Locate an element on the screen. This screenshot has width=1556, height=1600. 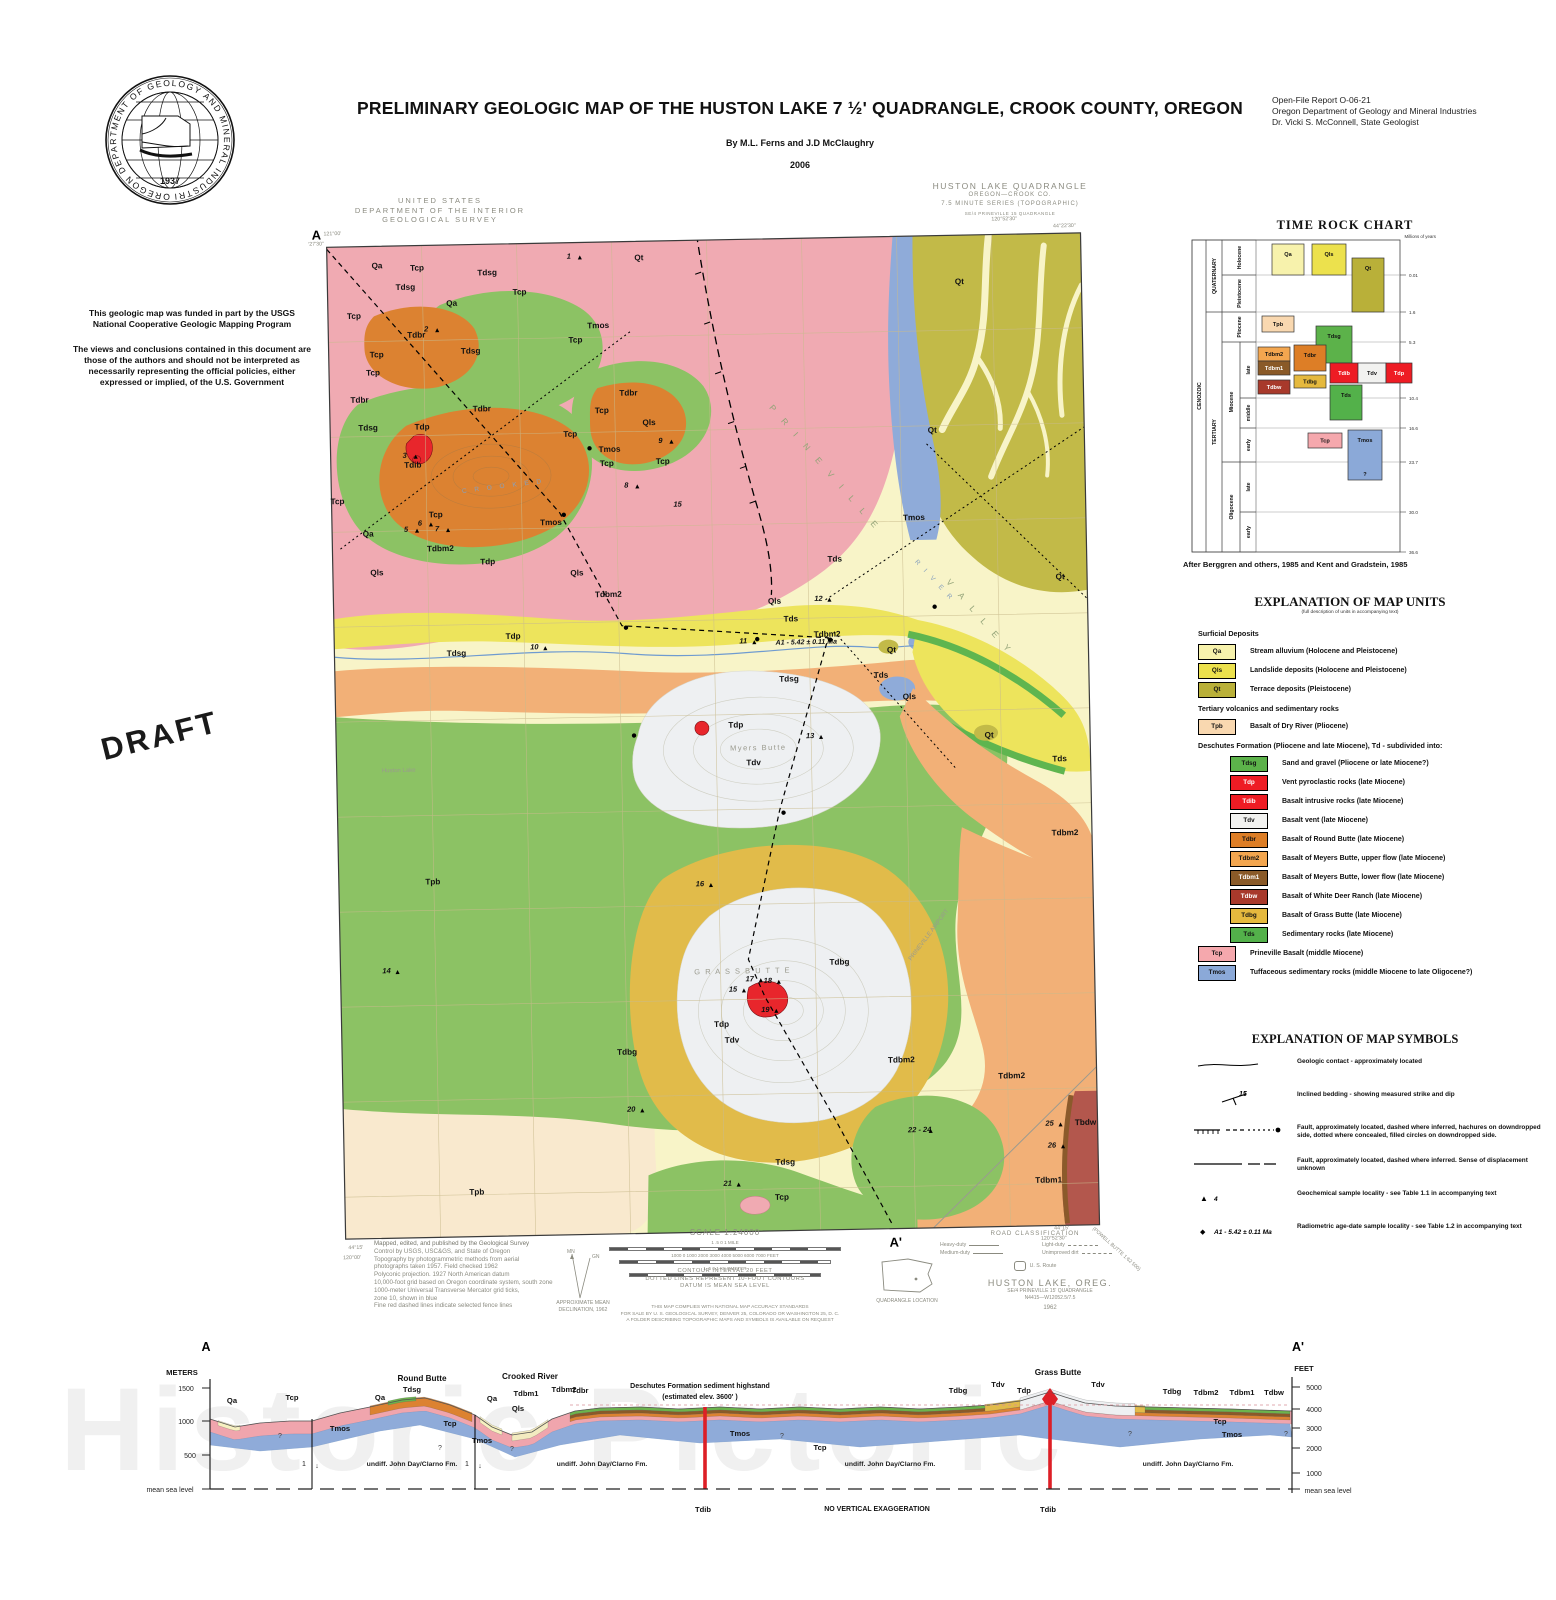
xs-label: Qls is located at coordinates (518, 1408).